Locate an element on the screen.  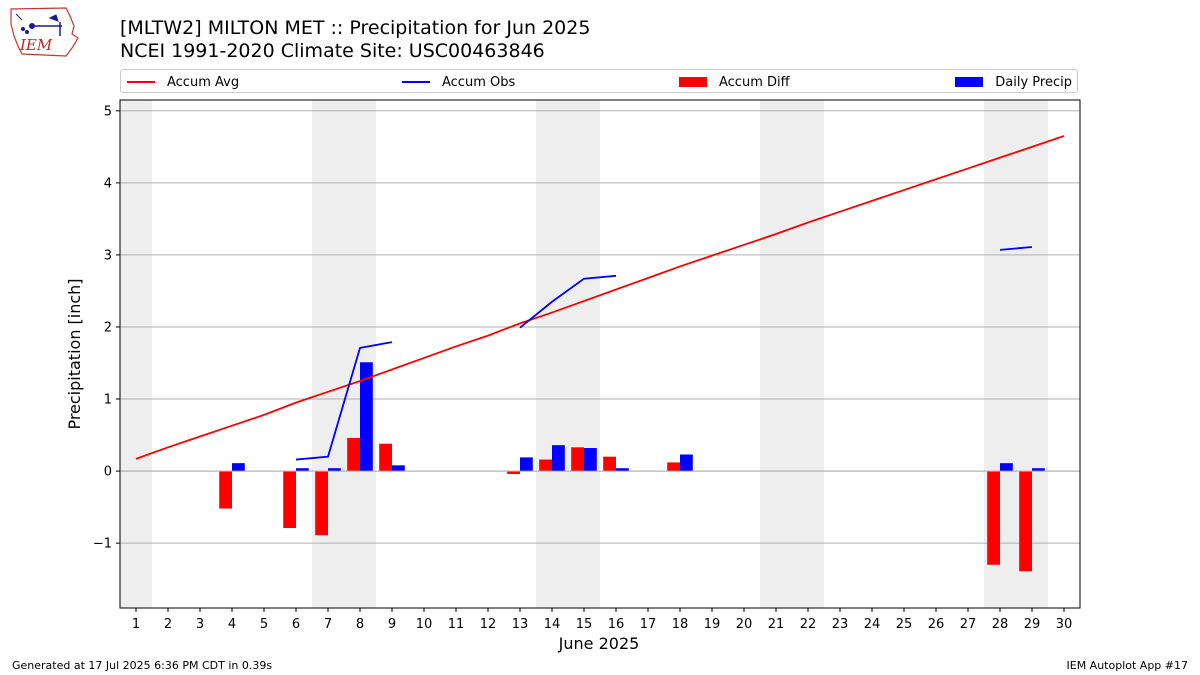
x-tick-label: 1 is located at coordinates (136, 624).